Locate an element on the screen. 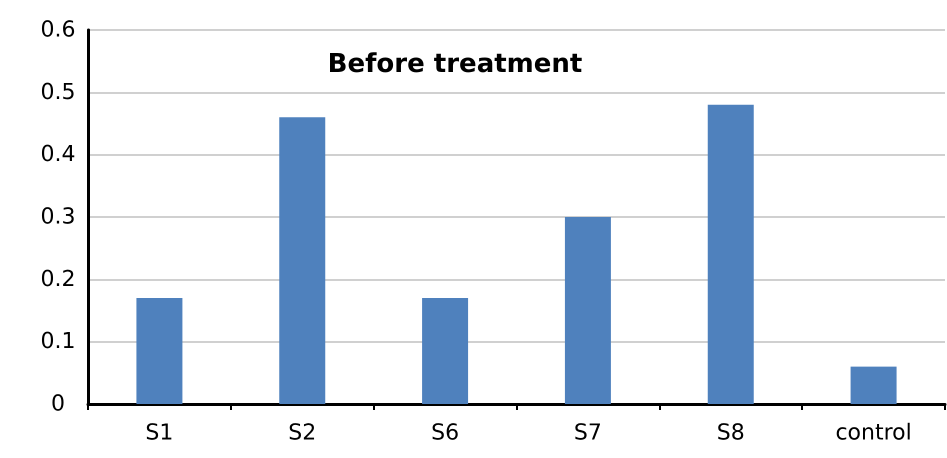  y-tick-label: 0.3 is located at coordinates (58, 217).